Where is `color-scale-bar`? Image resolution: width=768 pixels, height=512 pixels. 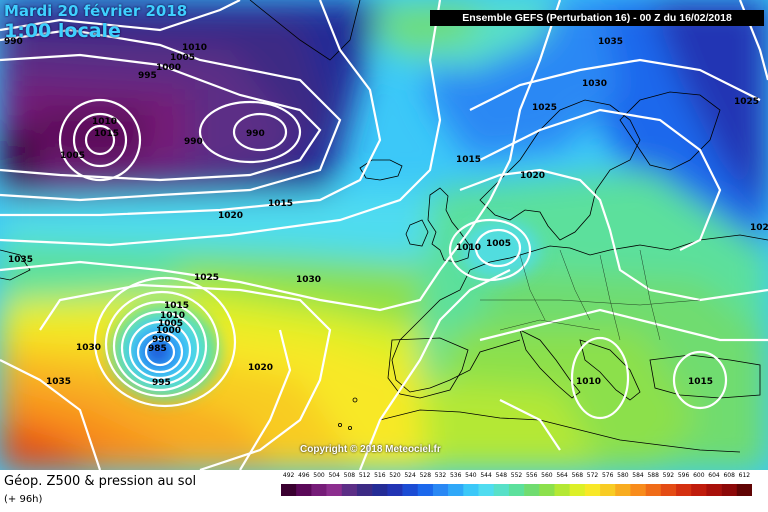
color-scale-bar is located at coordinates (516, 490).